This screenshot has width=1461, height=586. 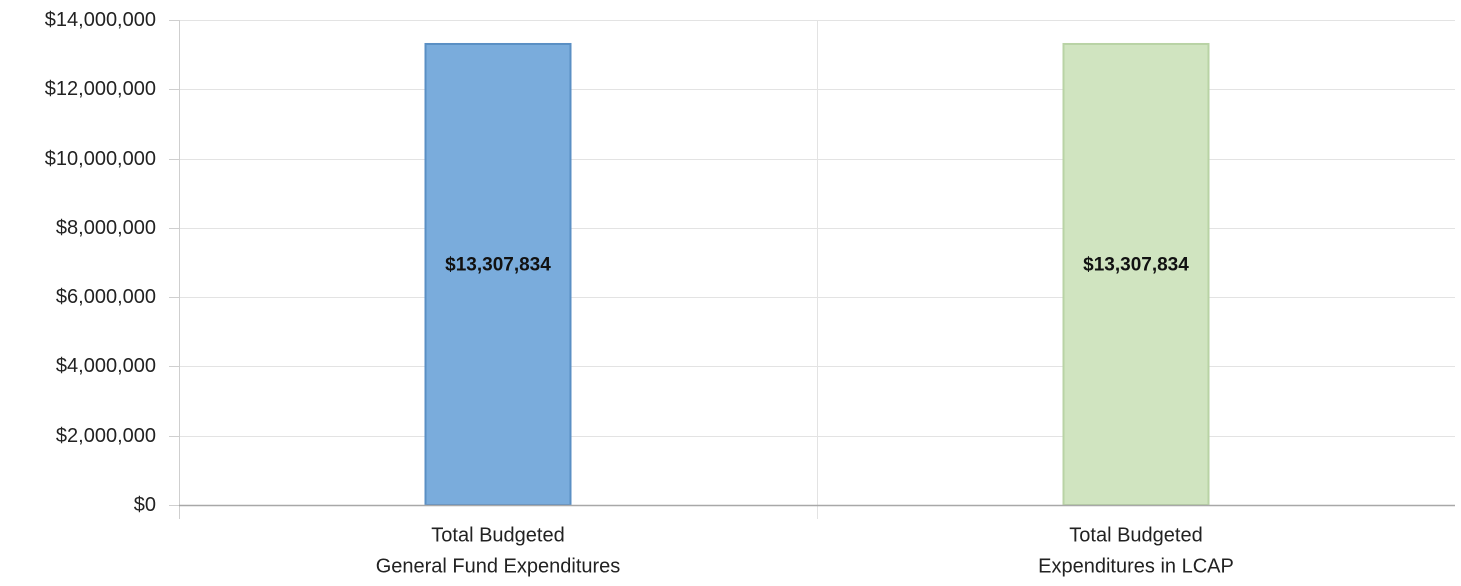 I want to click on y-tick-label: $12,000,000, so click(x=100, y=89).